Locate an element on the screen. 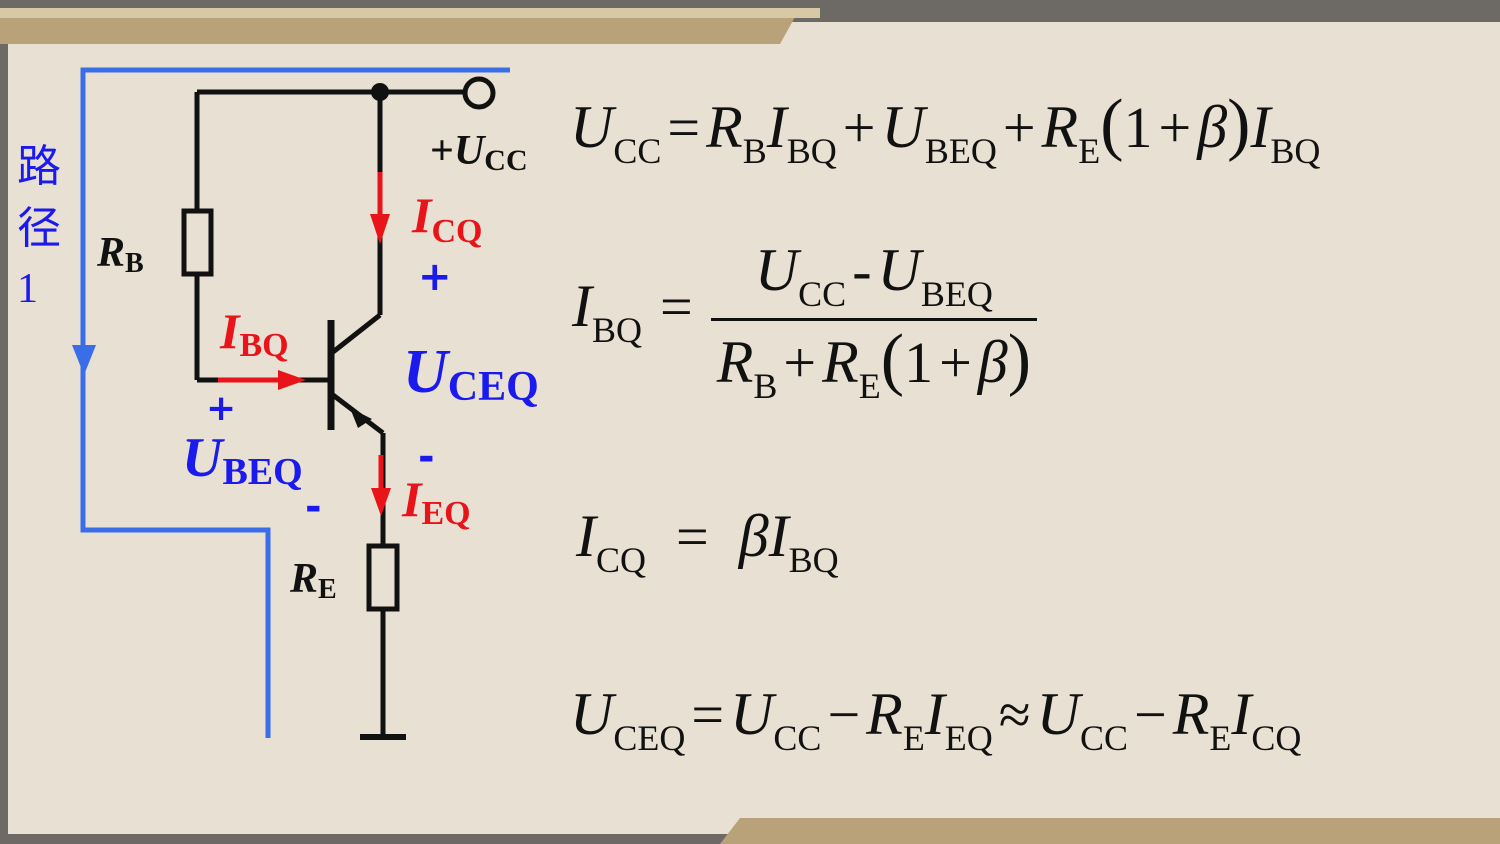 This screenshot has width=1500, height=844. re-label: RE is located at coordinates (313, 580).